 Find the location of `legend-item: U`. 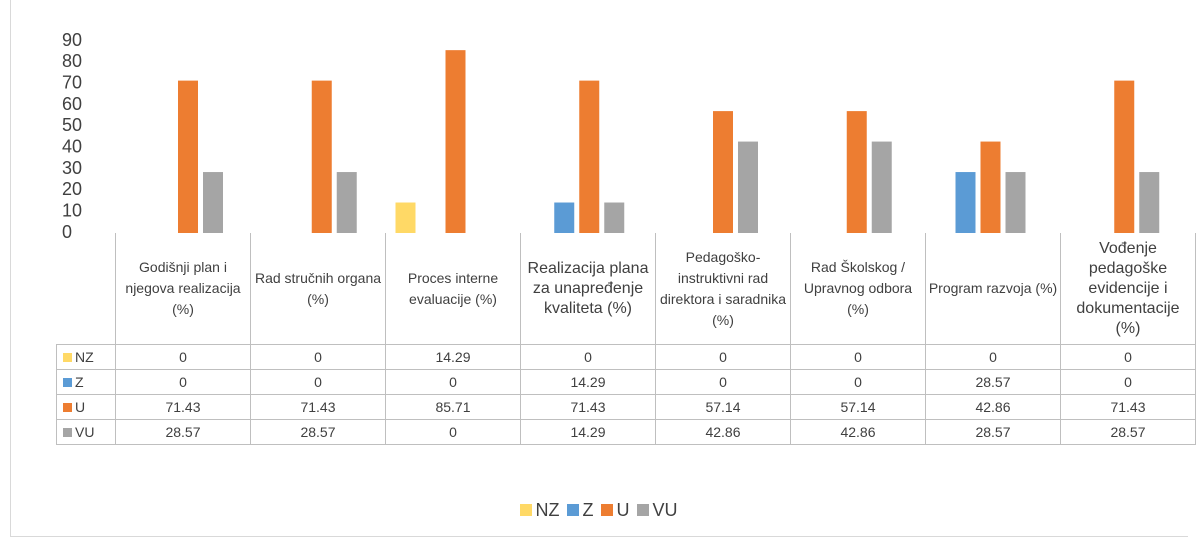

legend-item: U is located at coordinates (615, 510).